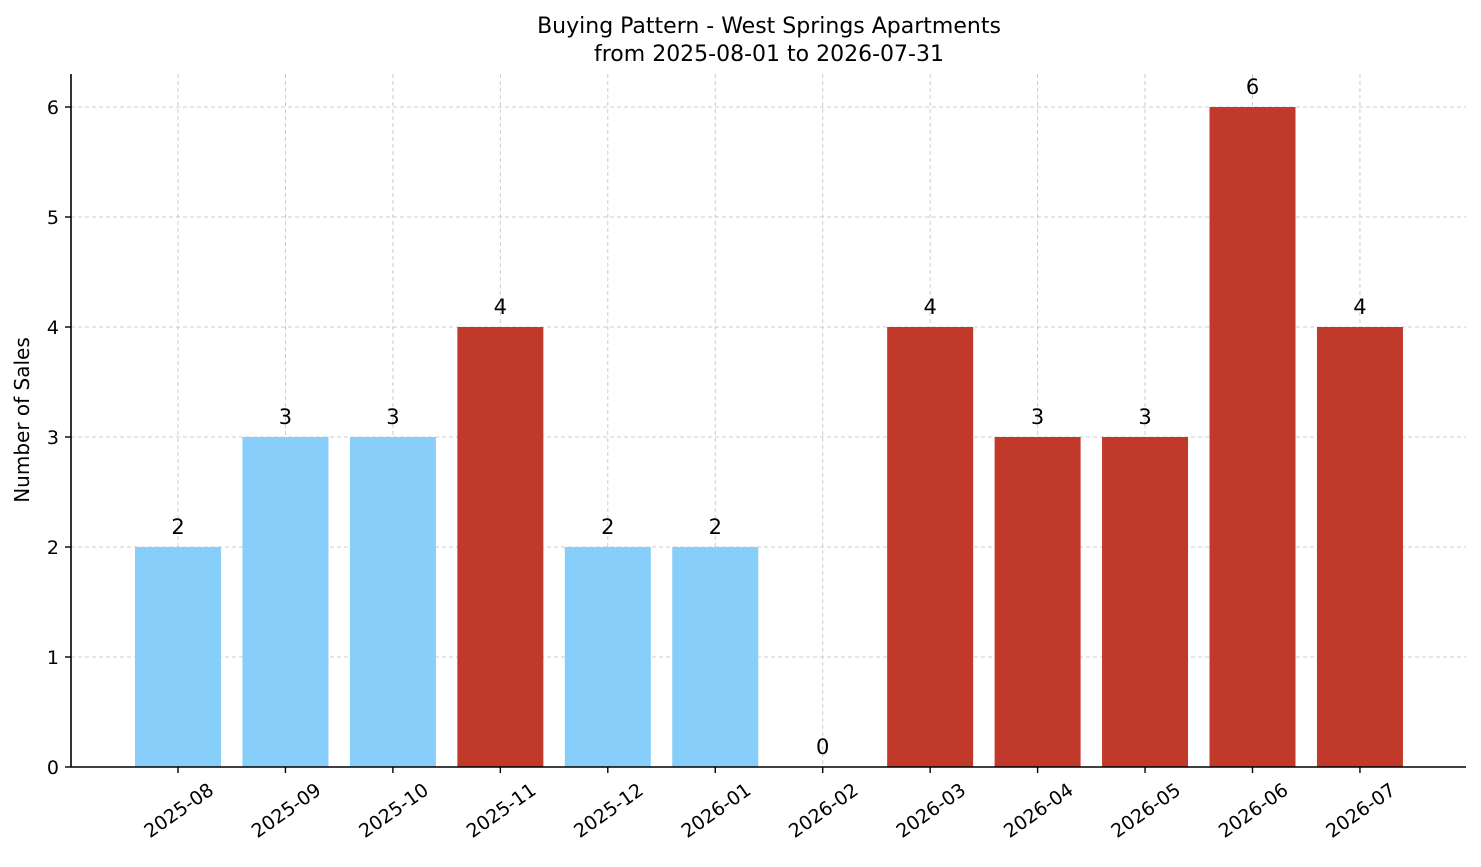 The width and height of the screenshot is (1481, 867). What do you see at coordinates (769, 26) in the screenshot?
I see `chart-title: Buying Pattern - West Springs Apartments` at bounding box center [769, 26].